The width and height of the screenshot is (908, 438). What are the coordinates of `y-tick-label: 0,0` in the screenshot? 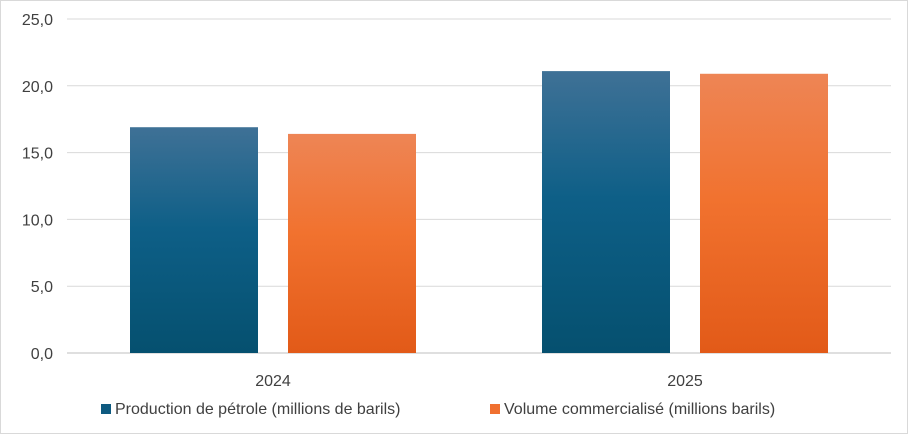 It's located at (42, 354).